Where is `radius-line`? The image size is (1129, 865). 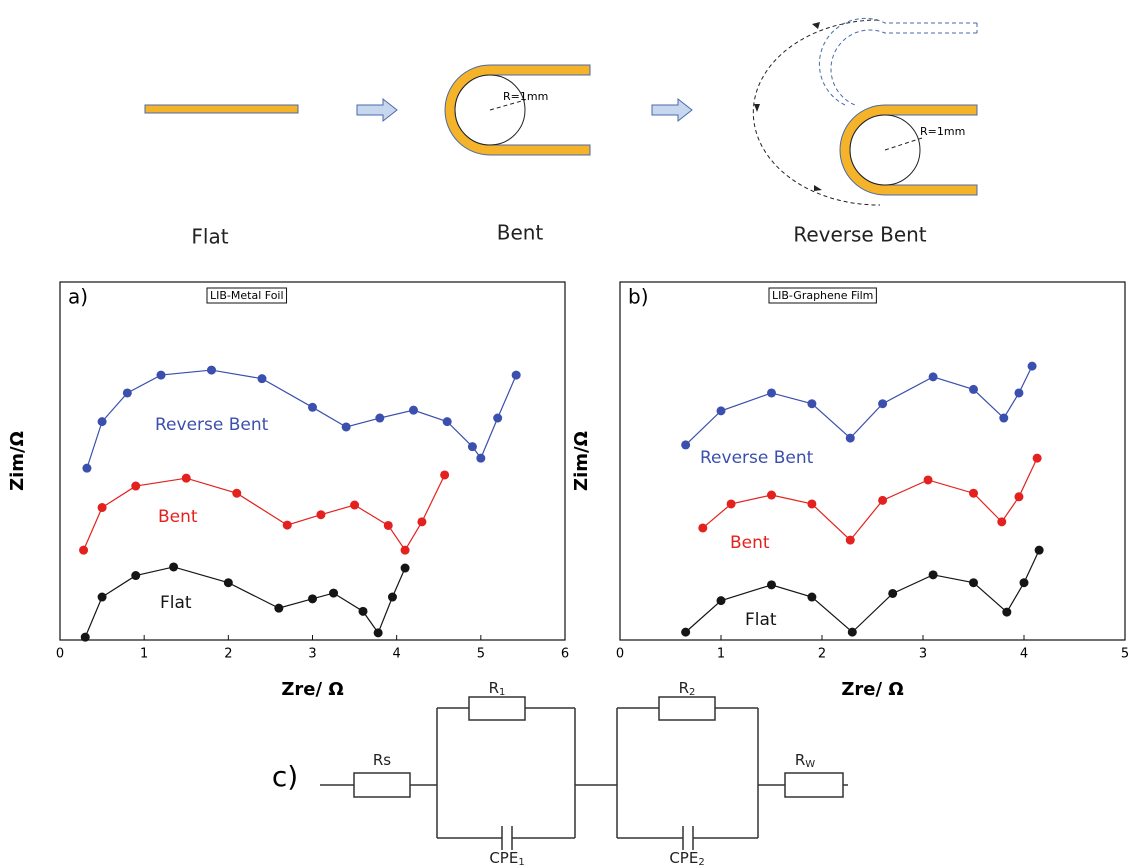
radius-line is located at coordinates (903, 144).